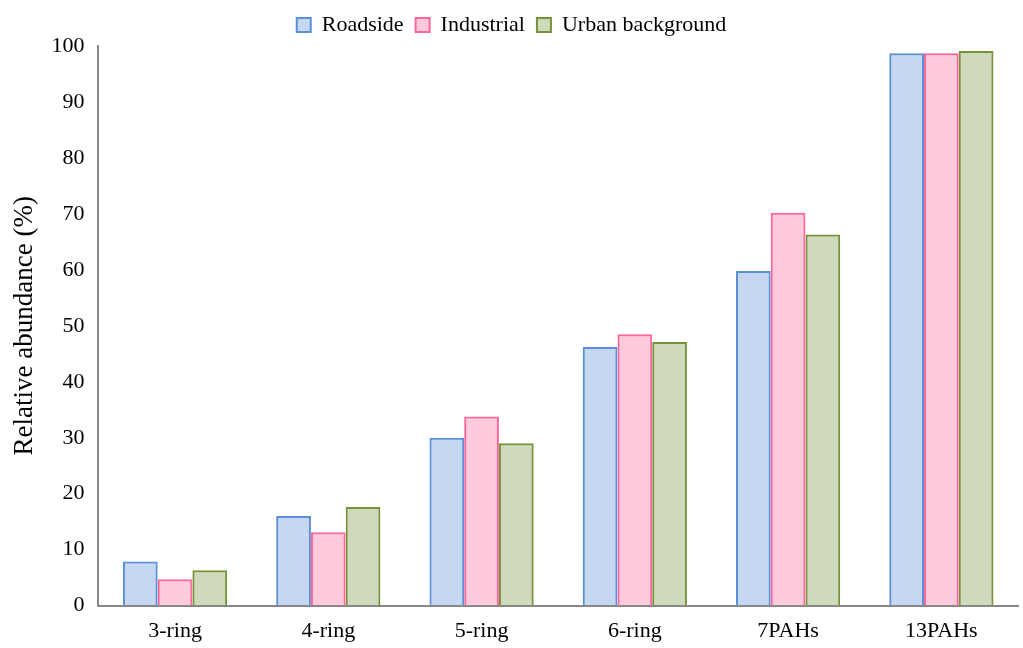 Image resolution: width=1023 pixels, height=648 pixels. Describe the element at coordinates (788, 629) in the screenshot. I see `x-tick-label: 7PAHs` at that location.